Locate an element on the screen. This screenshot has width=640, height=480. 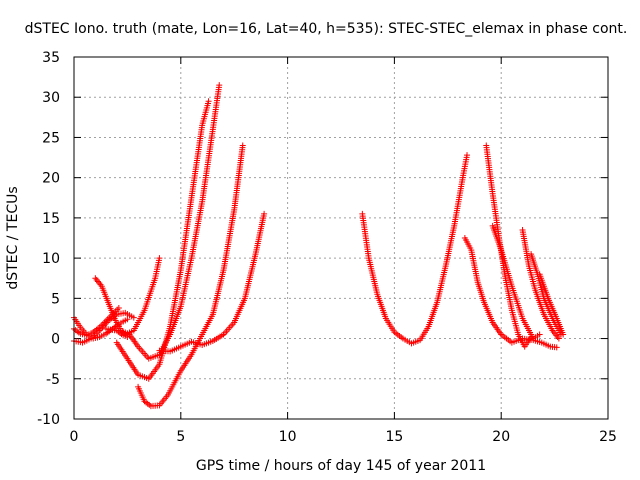
series-12-markers is located at coordinates (509, 246).